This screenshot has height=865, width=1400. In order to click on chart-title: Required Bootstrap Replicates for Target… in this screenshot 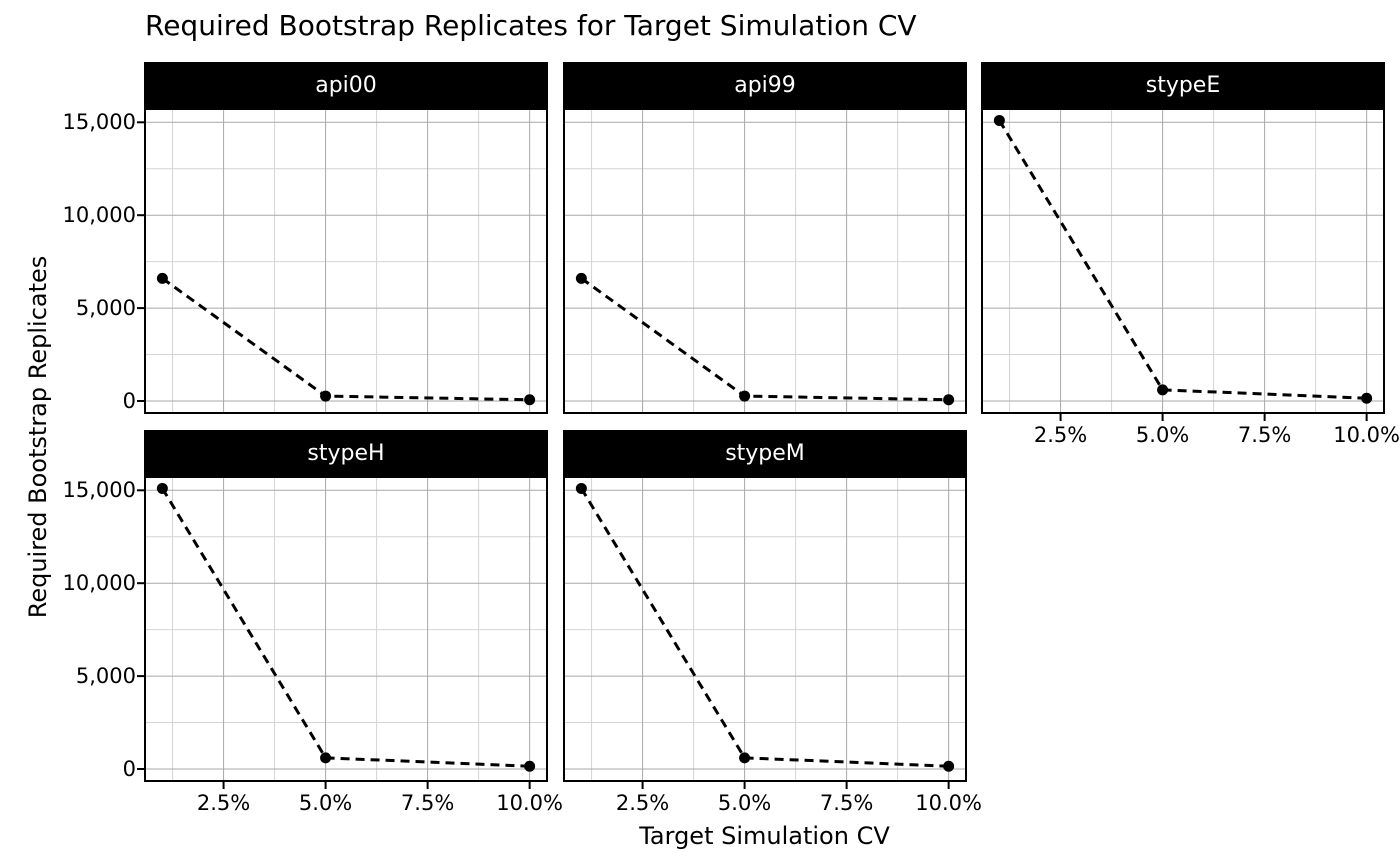, I will do `click(531, 25)`.